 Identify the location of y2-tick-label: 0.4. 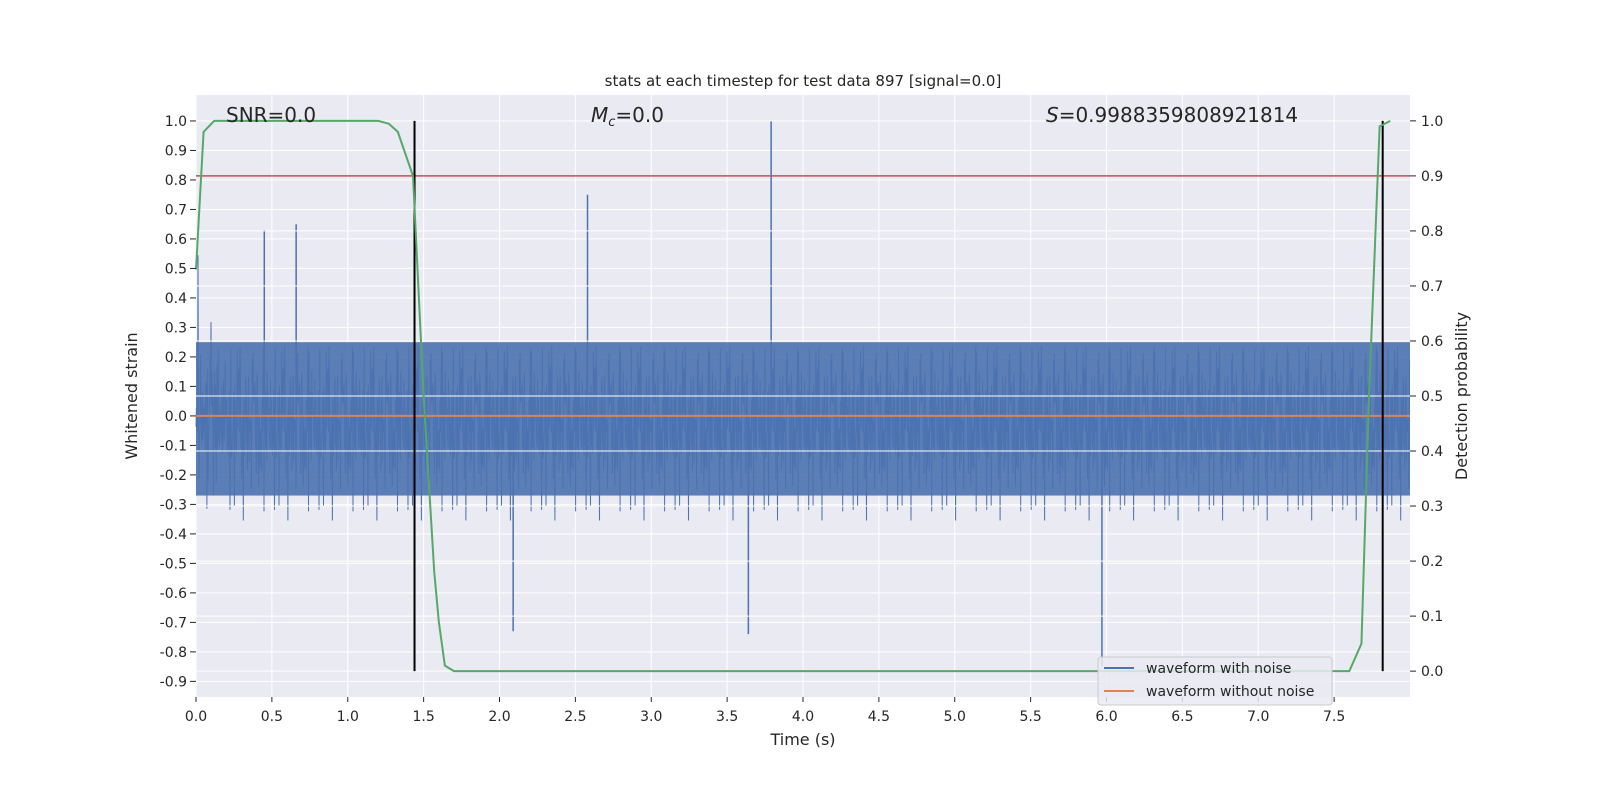
(1432, 452).